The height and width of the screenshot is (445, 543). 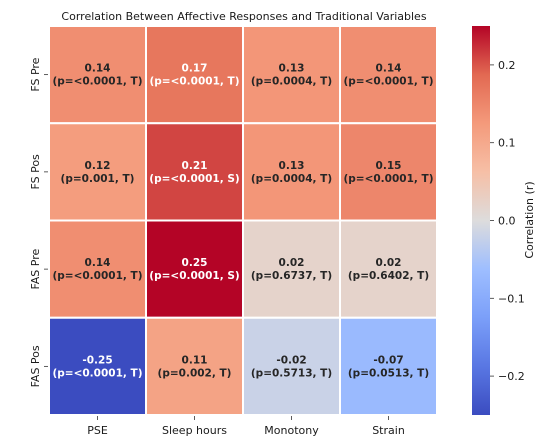 What do you see at coordinates (388, 360) in the screenshot?
I see `cell-value-label: -0.07` at bounding box center [388, 360].